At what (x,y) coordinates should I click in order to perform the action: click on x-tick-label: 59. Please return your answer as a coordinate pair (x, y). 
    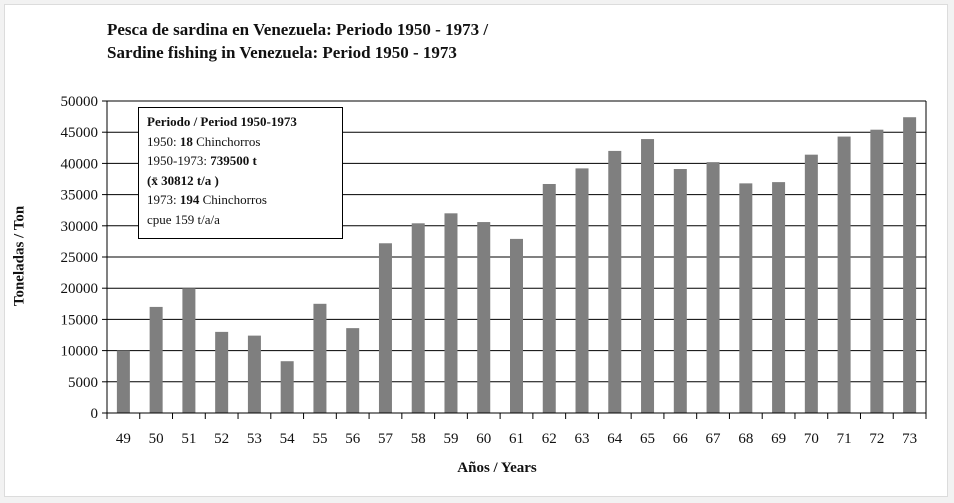
    Looking at the image, I should click on (450, 439).